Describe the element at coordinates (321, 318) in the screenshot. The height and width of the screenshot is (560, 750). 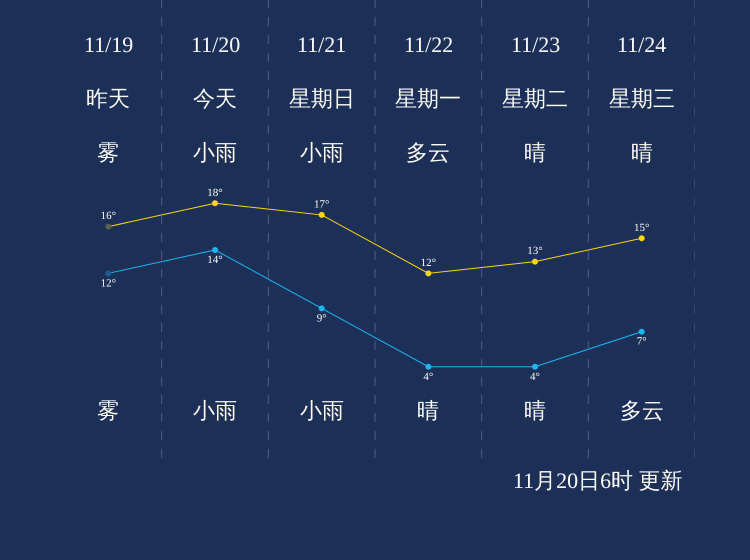
I see `data-label: 9°` at that location.